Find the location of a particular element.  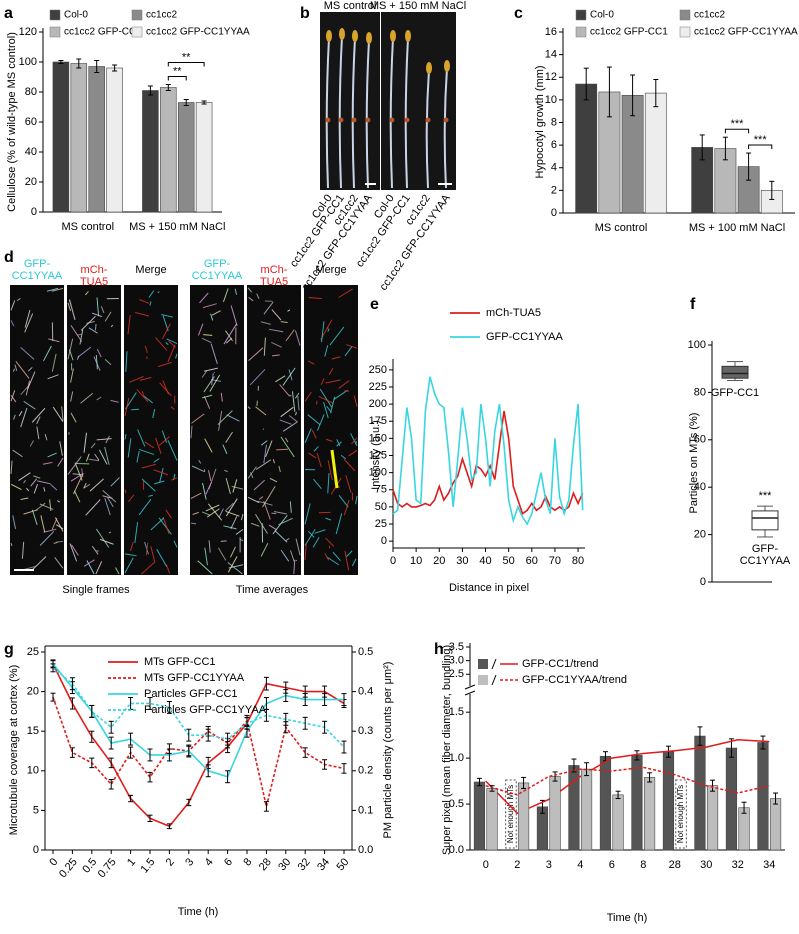

y-tick-label: 1.5 is located at coordinates (456, 712).